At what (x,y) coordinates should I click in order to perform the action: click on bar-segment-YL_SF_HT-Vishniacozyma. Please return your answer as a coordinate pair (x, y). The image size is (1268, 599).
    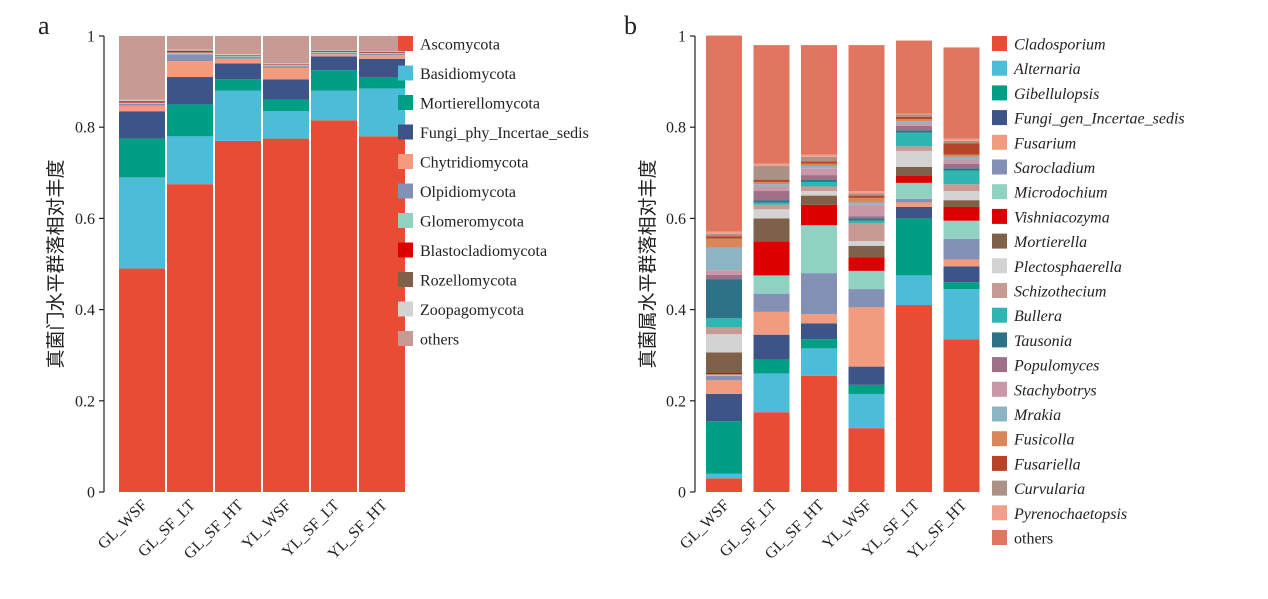
    Looking at the image, I should click on (961, 214).